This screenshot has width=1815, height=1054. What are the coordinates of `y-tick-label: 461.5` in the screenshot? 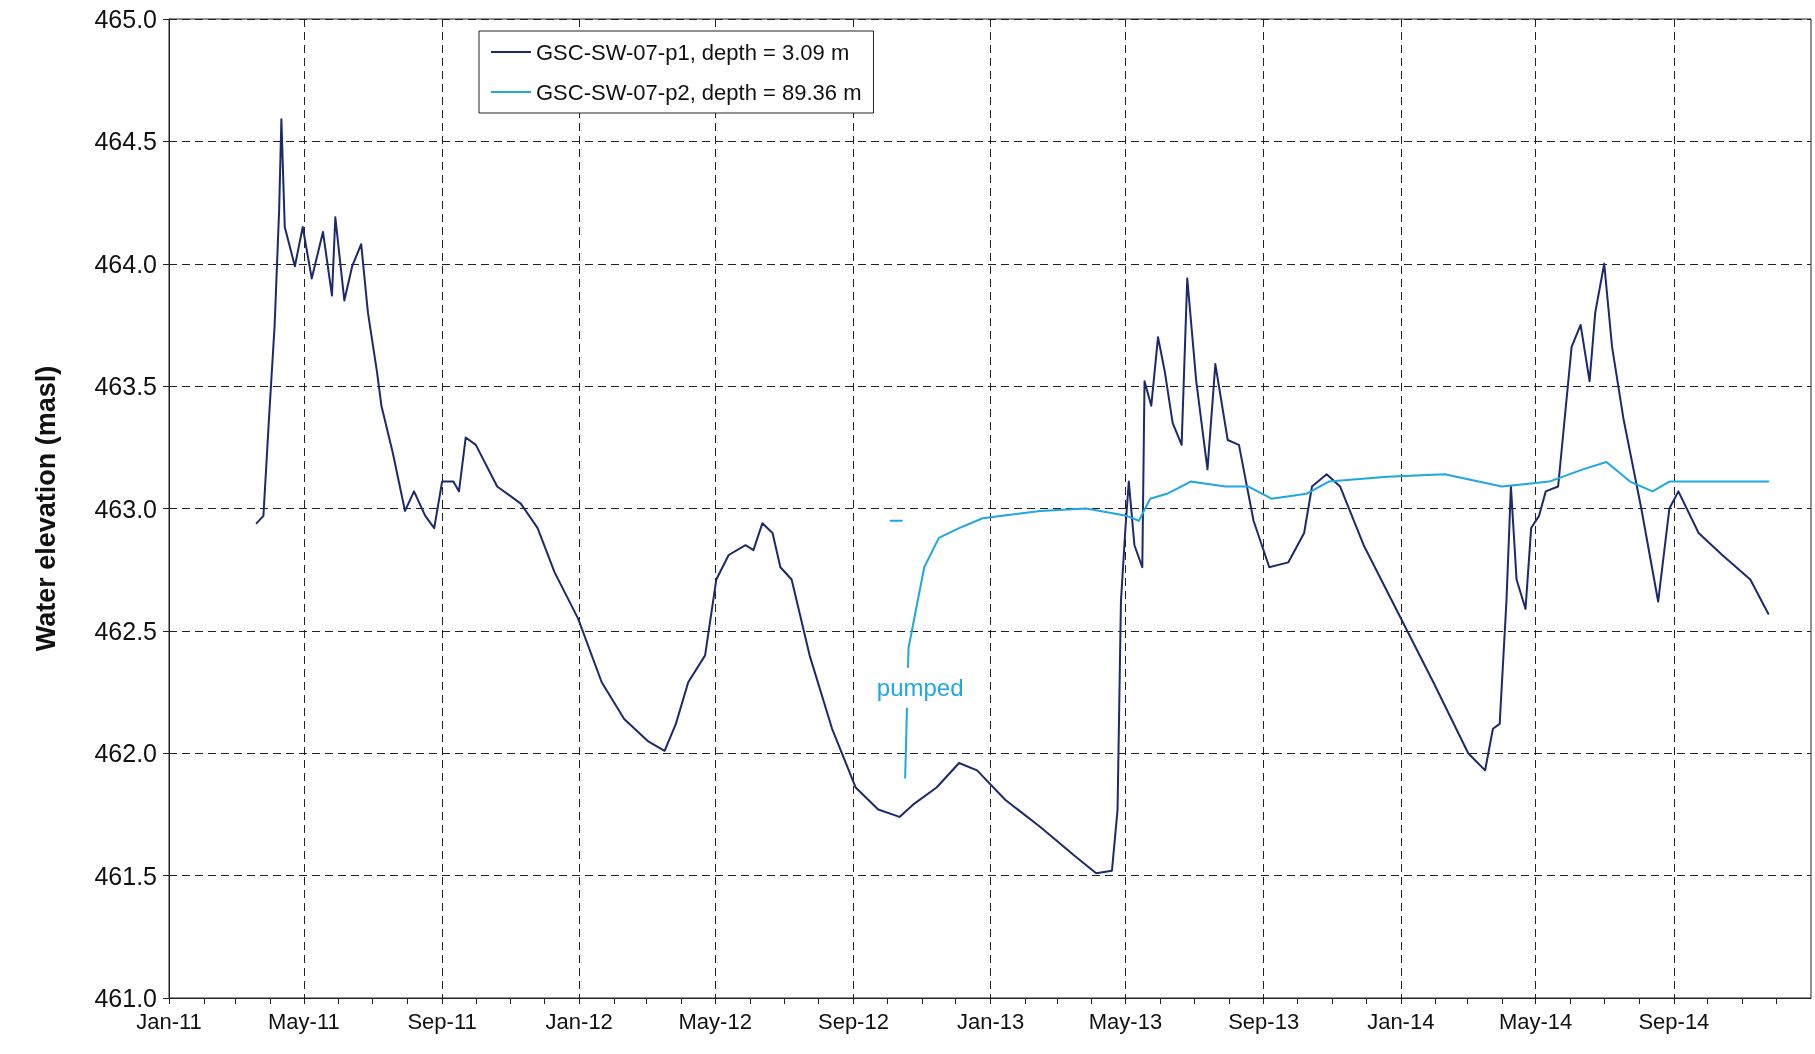 It's located at (125, 875).